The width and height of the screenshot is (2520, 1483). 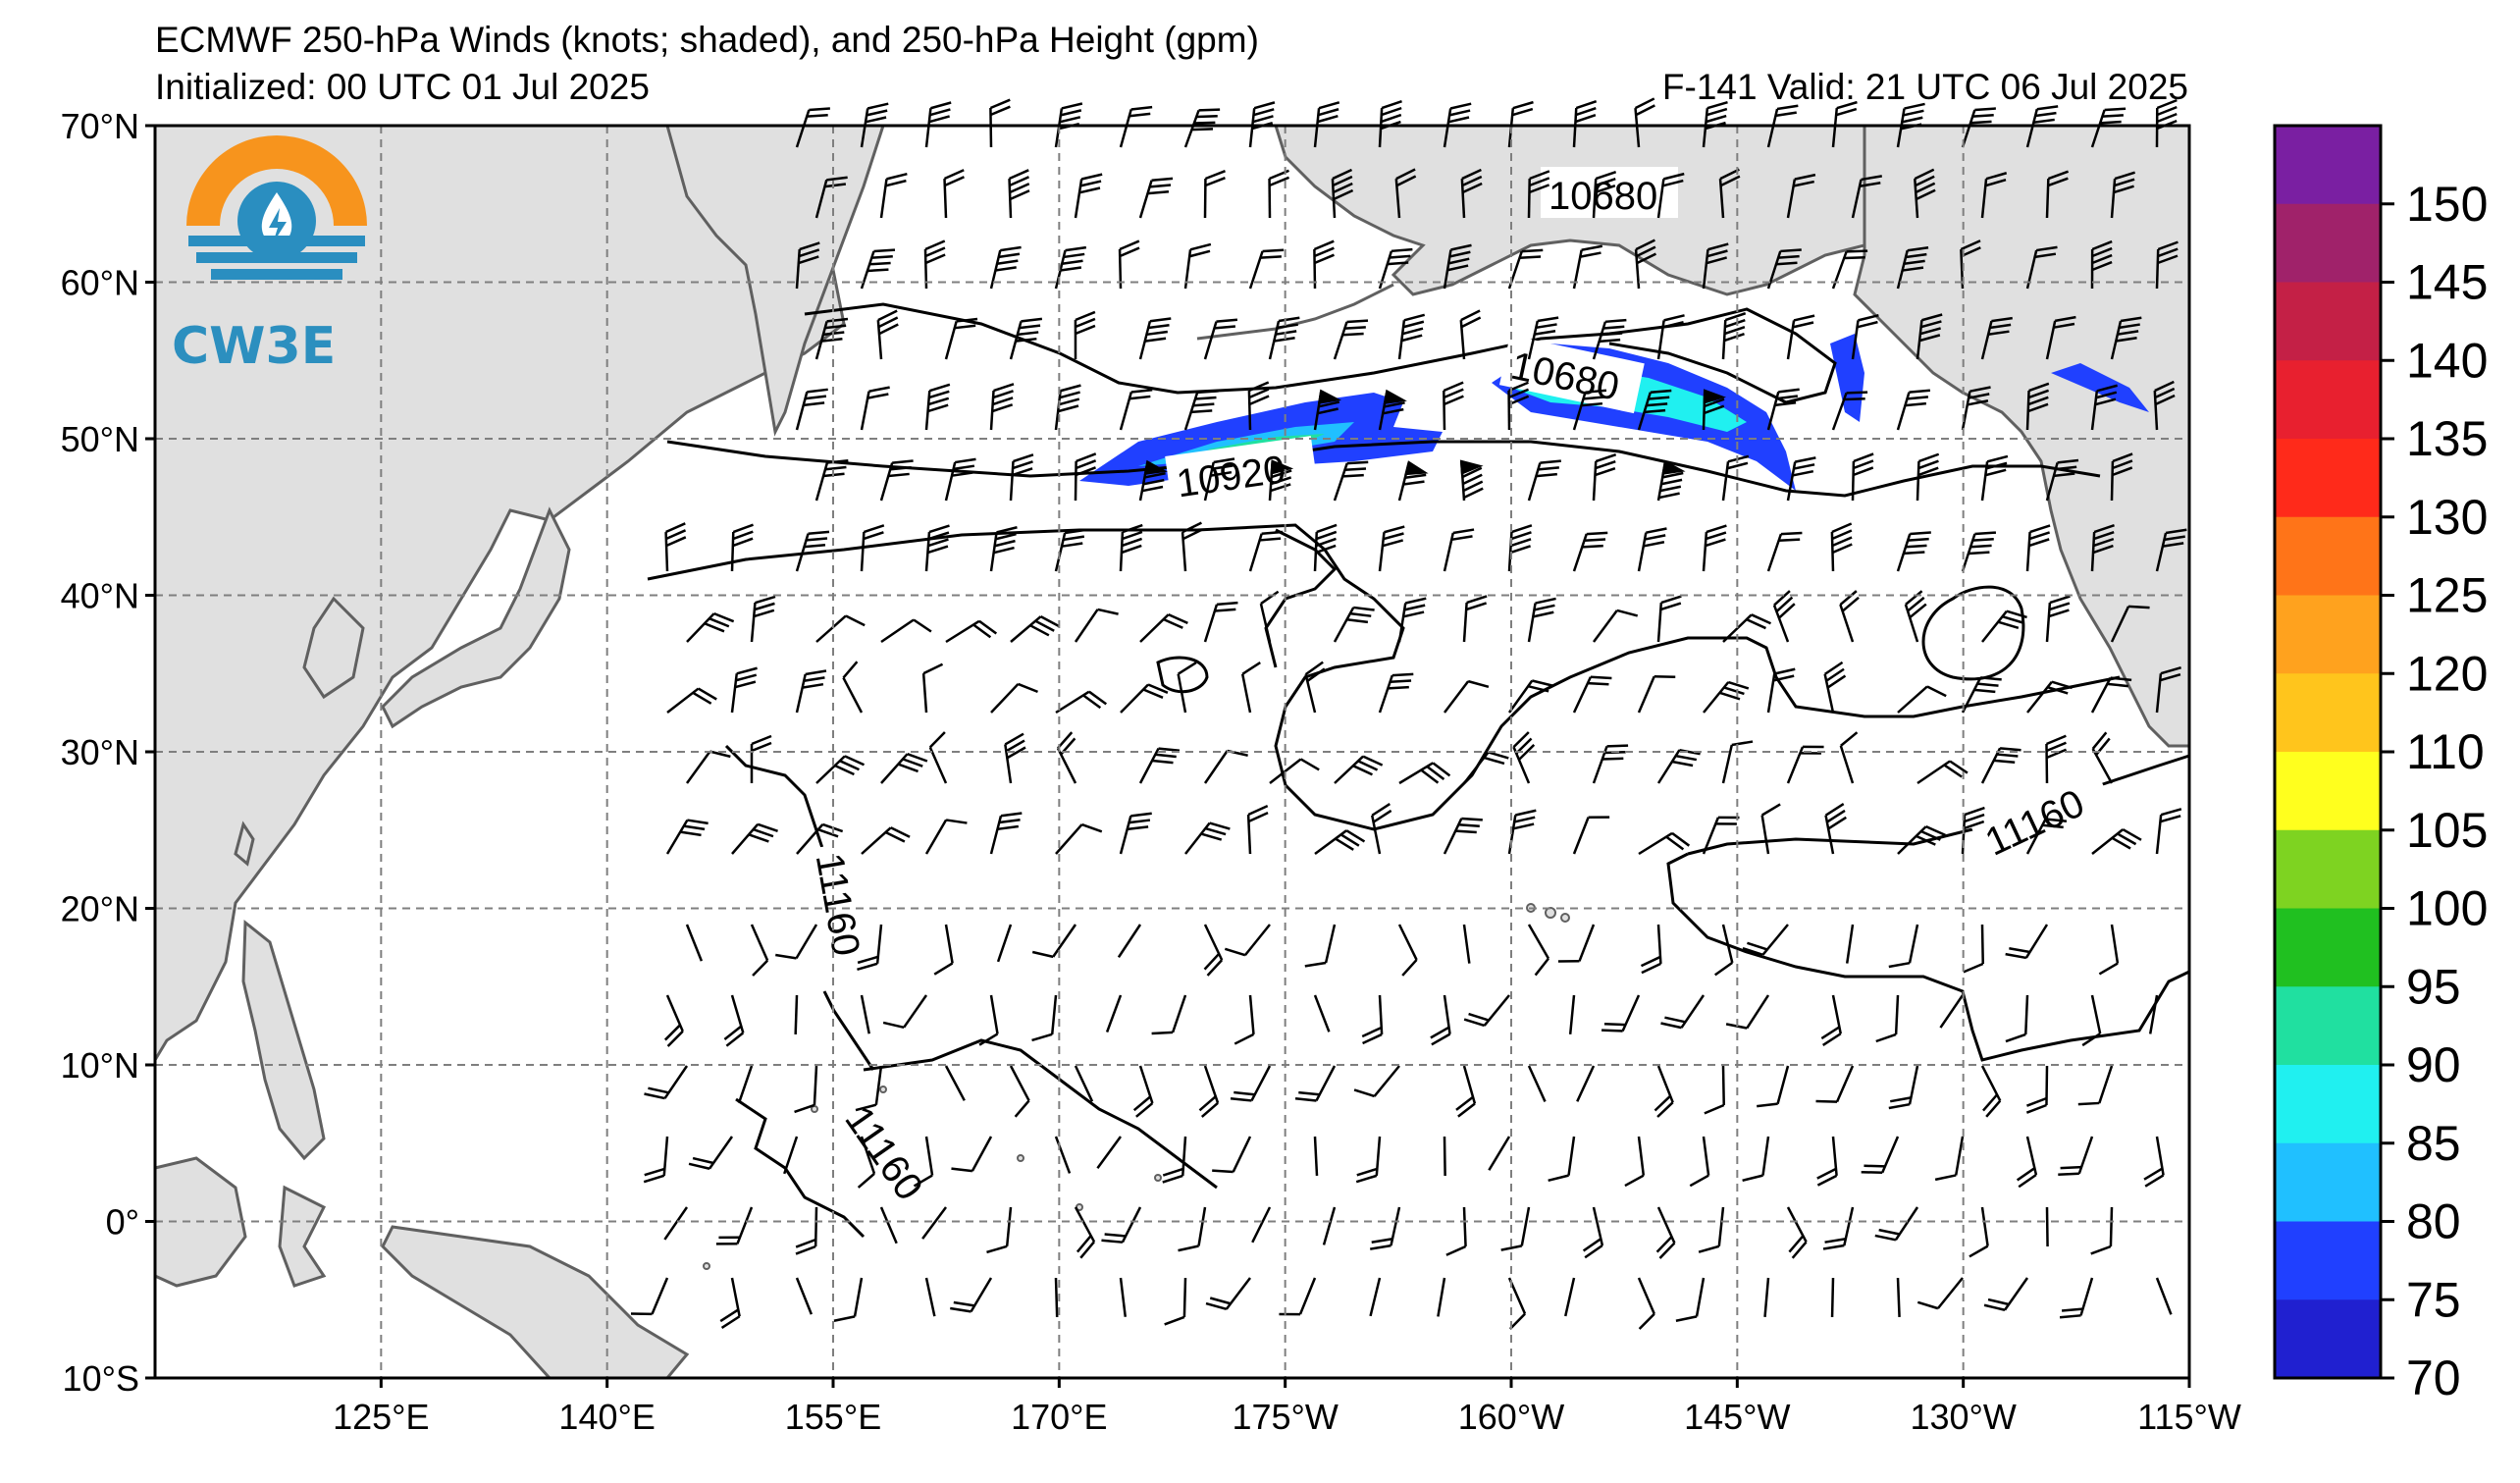 I want to click on colorbar-label: 120, so click(x=2447, y=673).